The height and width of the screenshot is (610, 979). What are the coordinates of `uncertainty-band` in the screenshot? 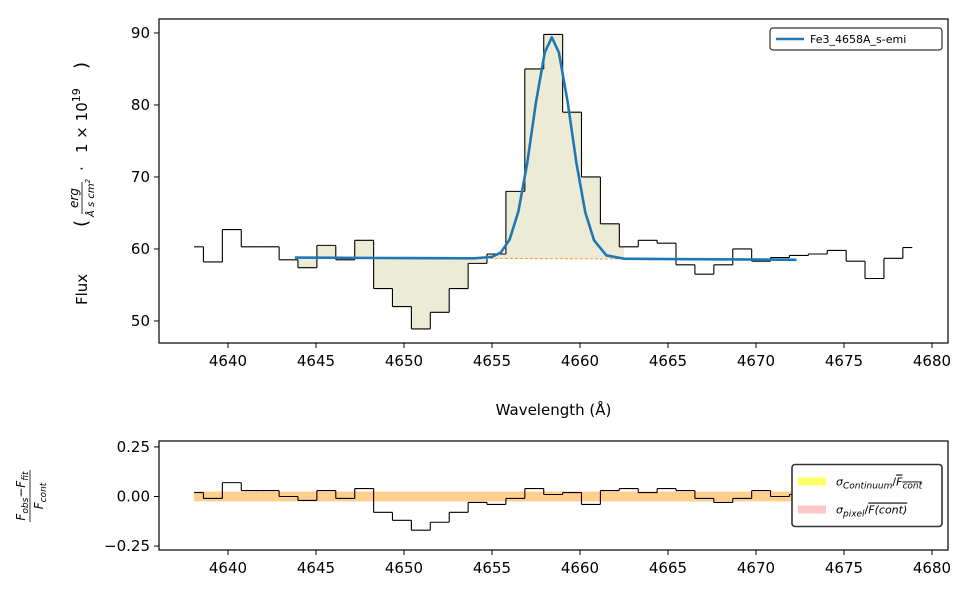 It's located at (553, 496).